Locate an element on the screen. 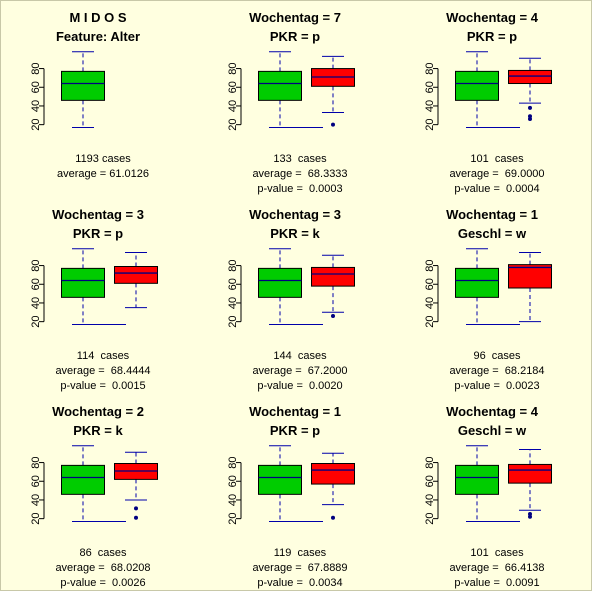 This screenshot has height=591, width=592. chart-title: Wochentag = 7 is located at coordinates (295, 17).